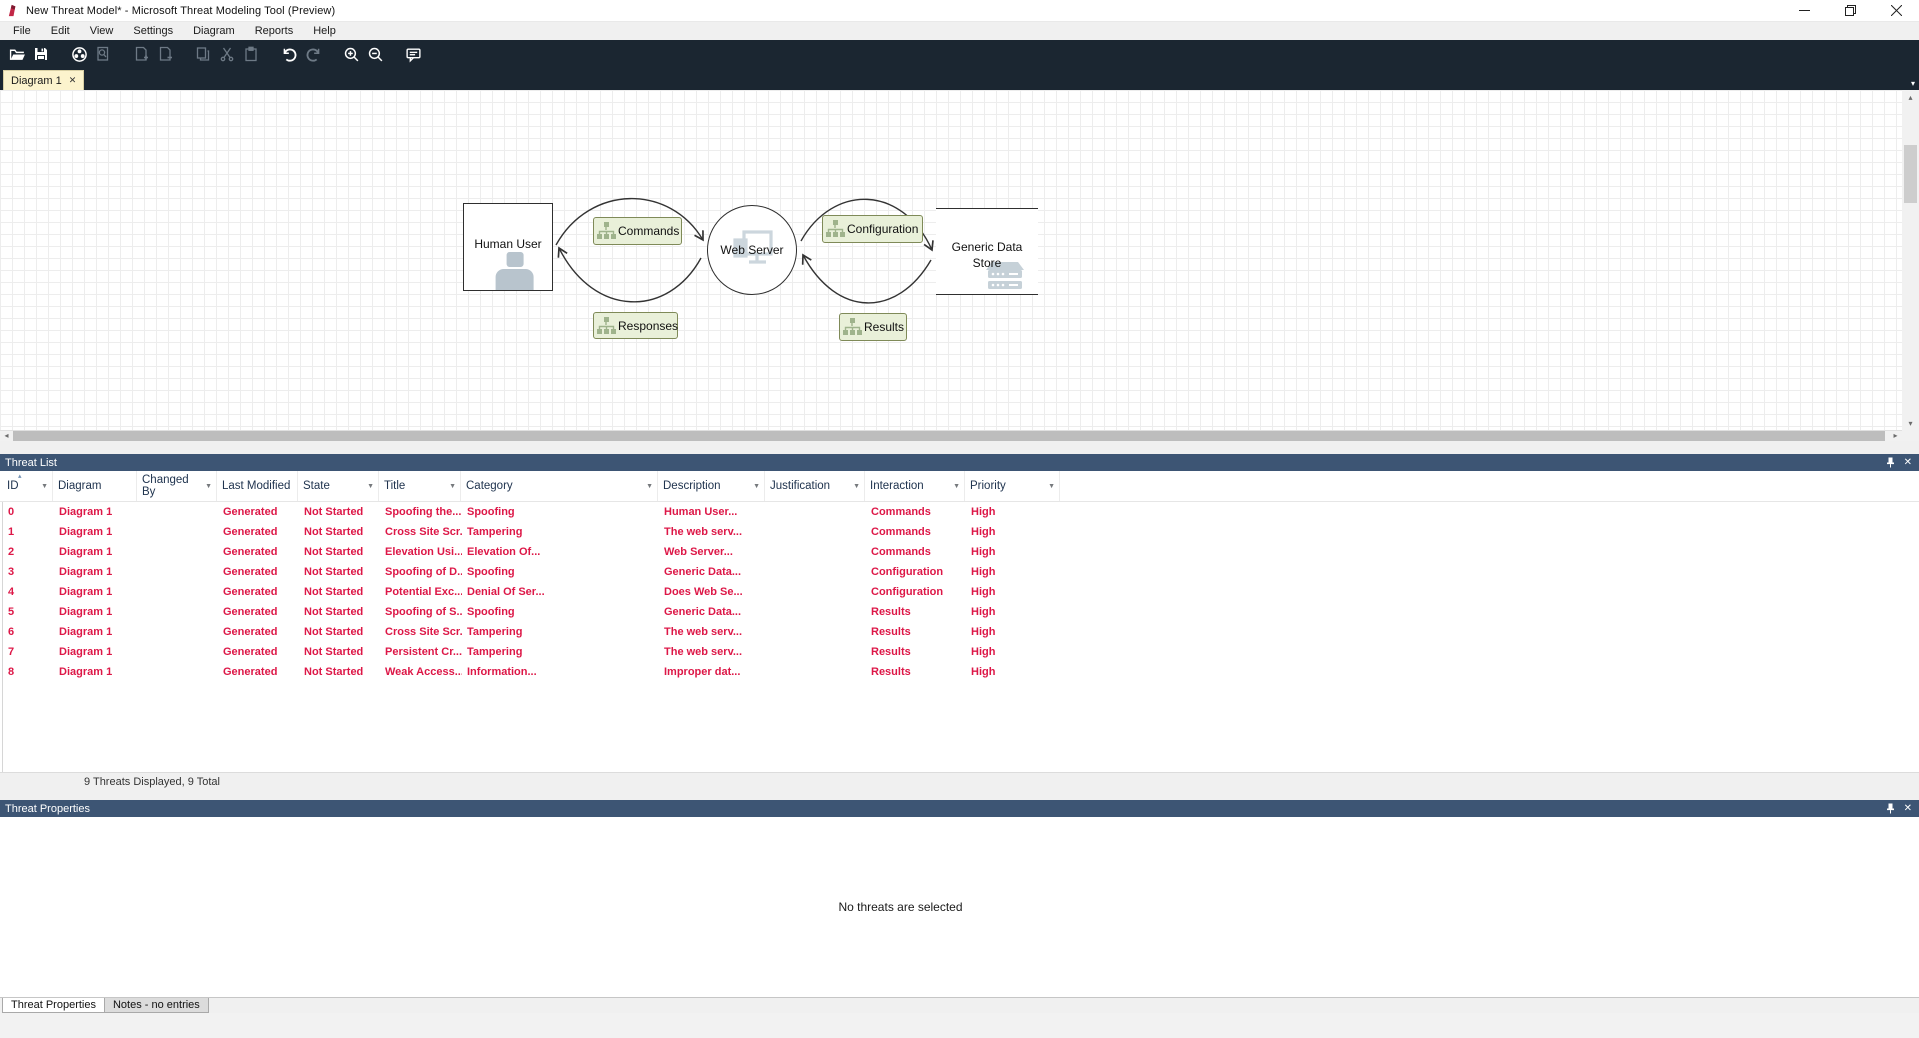  What do you see at coordinates (251, 54) in the screenshot?
I see `paste-icon` at bounding box center [251, 54].